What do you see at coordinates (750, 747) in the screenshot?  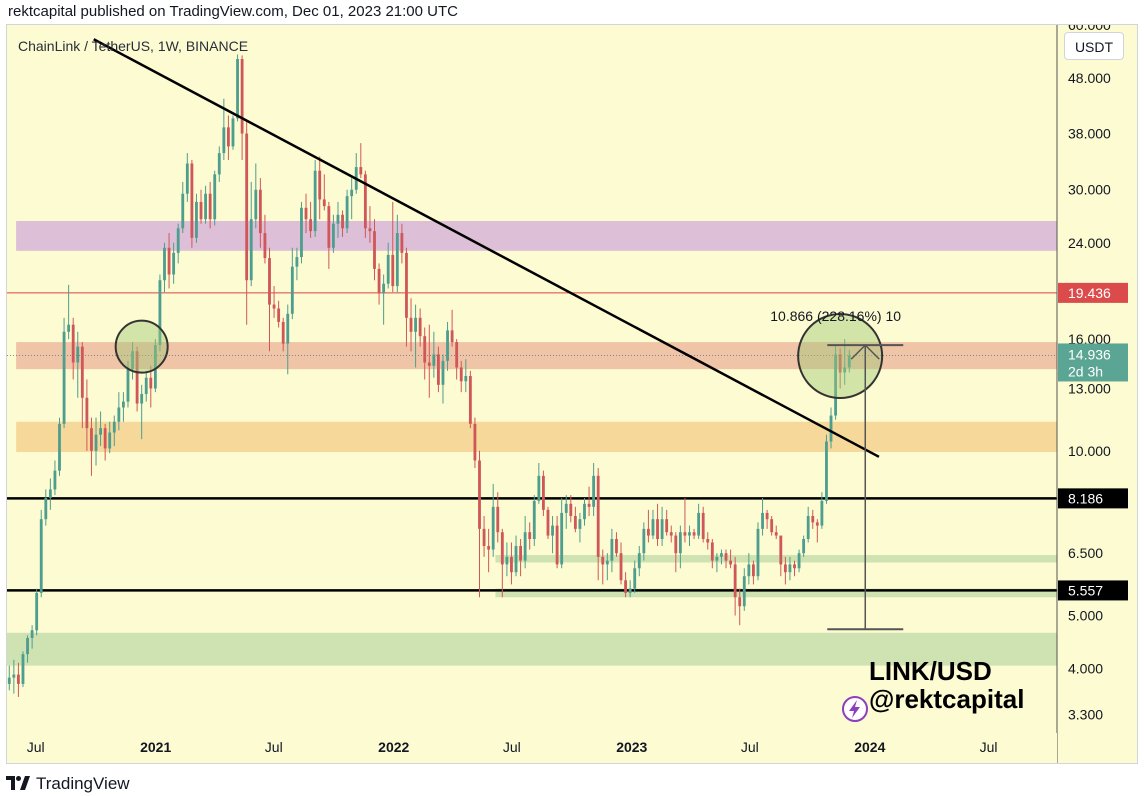 I see `time-tick: Jul` at bounding box center [750, 747].